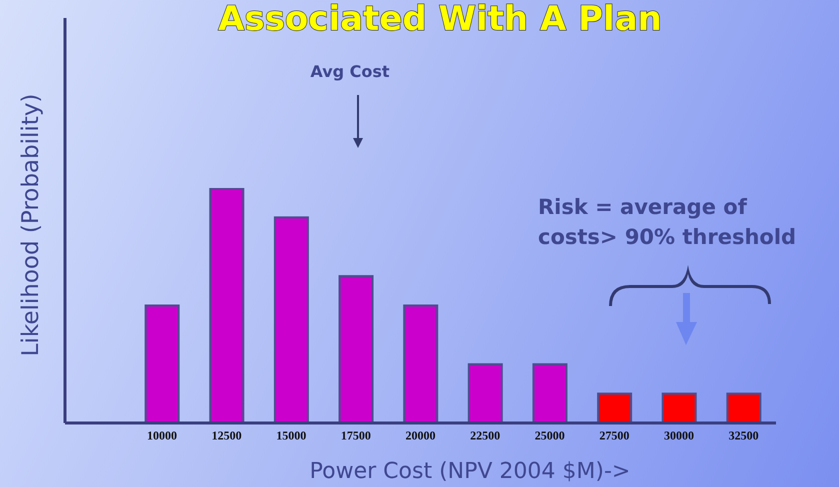  Describe the element at coordinates (667, 222) in the screenshot. I see `annotation: Risk = average of costs> 90% threshold` at that location.